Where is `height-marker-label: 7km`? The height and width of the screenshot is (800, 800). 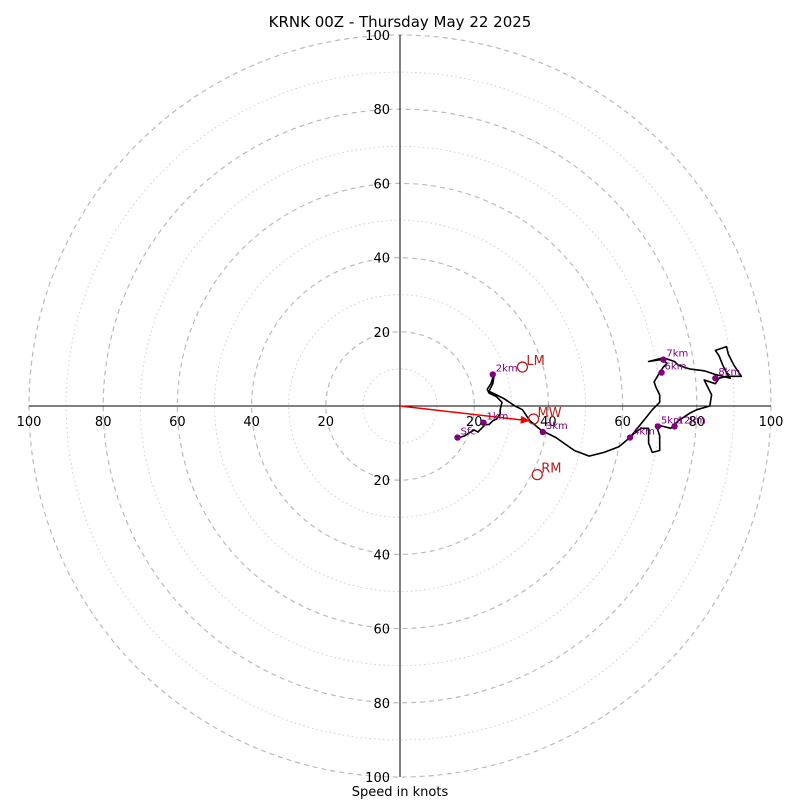 height-marker-label: 7km is located at coordinates (677, 354).